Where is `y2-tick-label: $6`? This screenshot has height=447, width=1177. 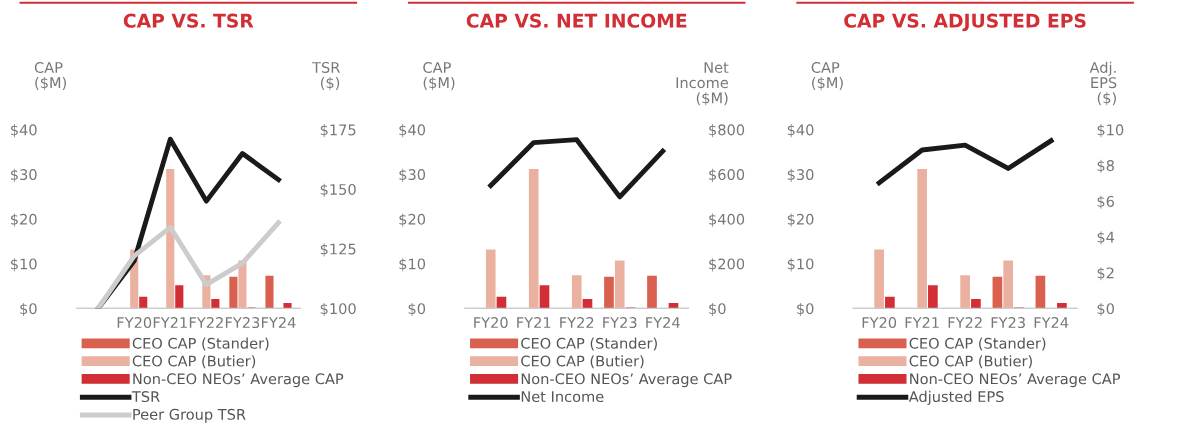
y2-tick-label: $6 is located at coordinates (1106, 202).